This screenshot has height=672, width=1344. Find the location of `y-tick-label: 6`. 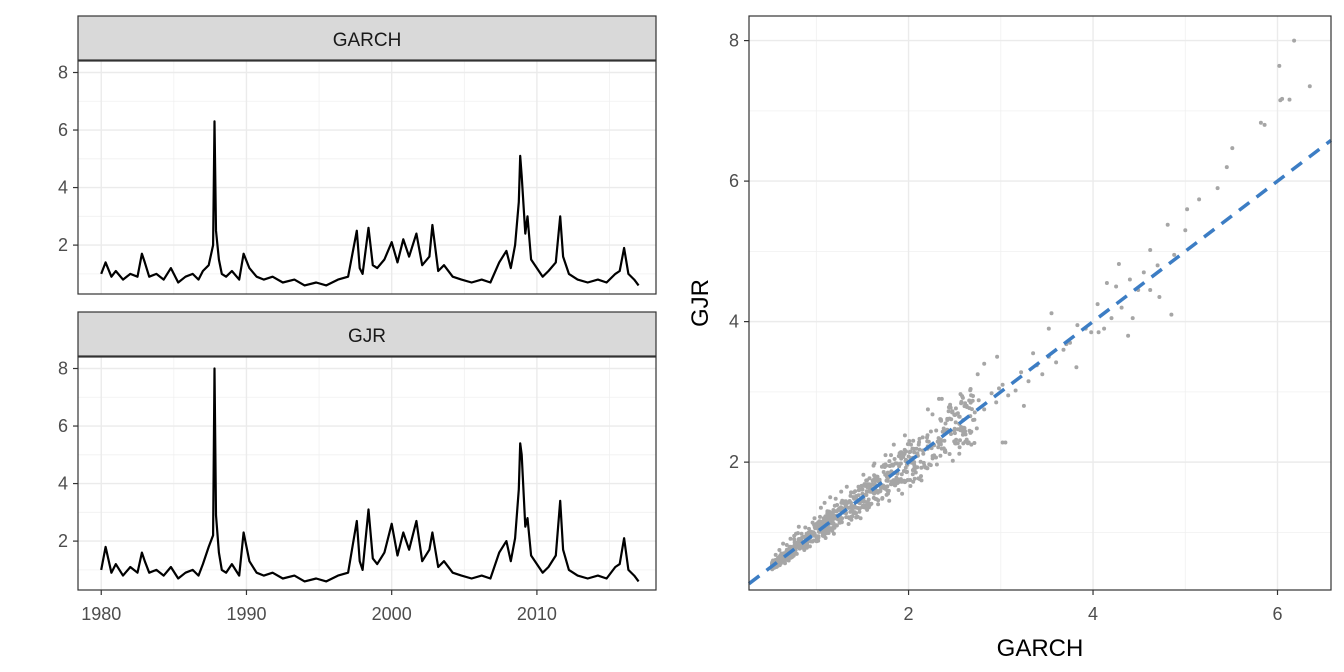

y-tick-label: 6 is located at coordinates (734, 181).